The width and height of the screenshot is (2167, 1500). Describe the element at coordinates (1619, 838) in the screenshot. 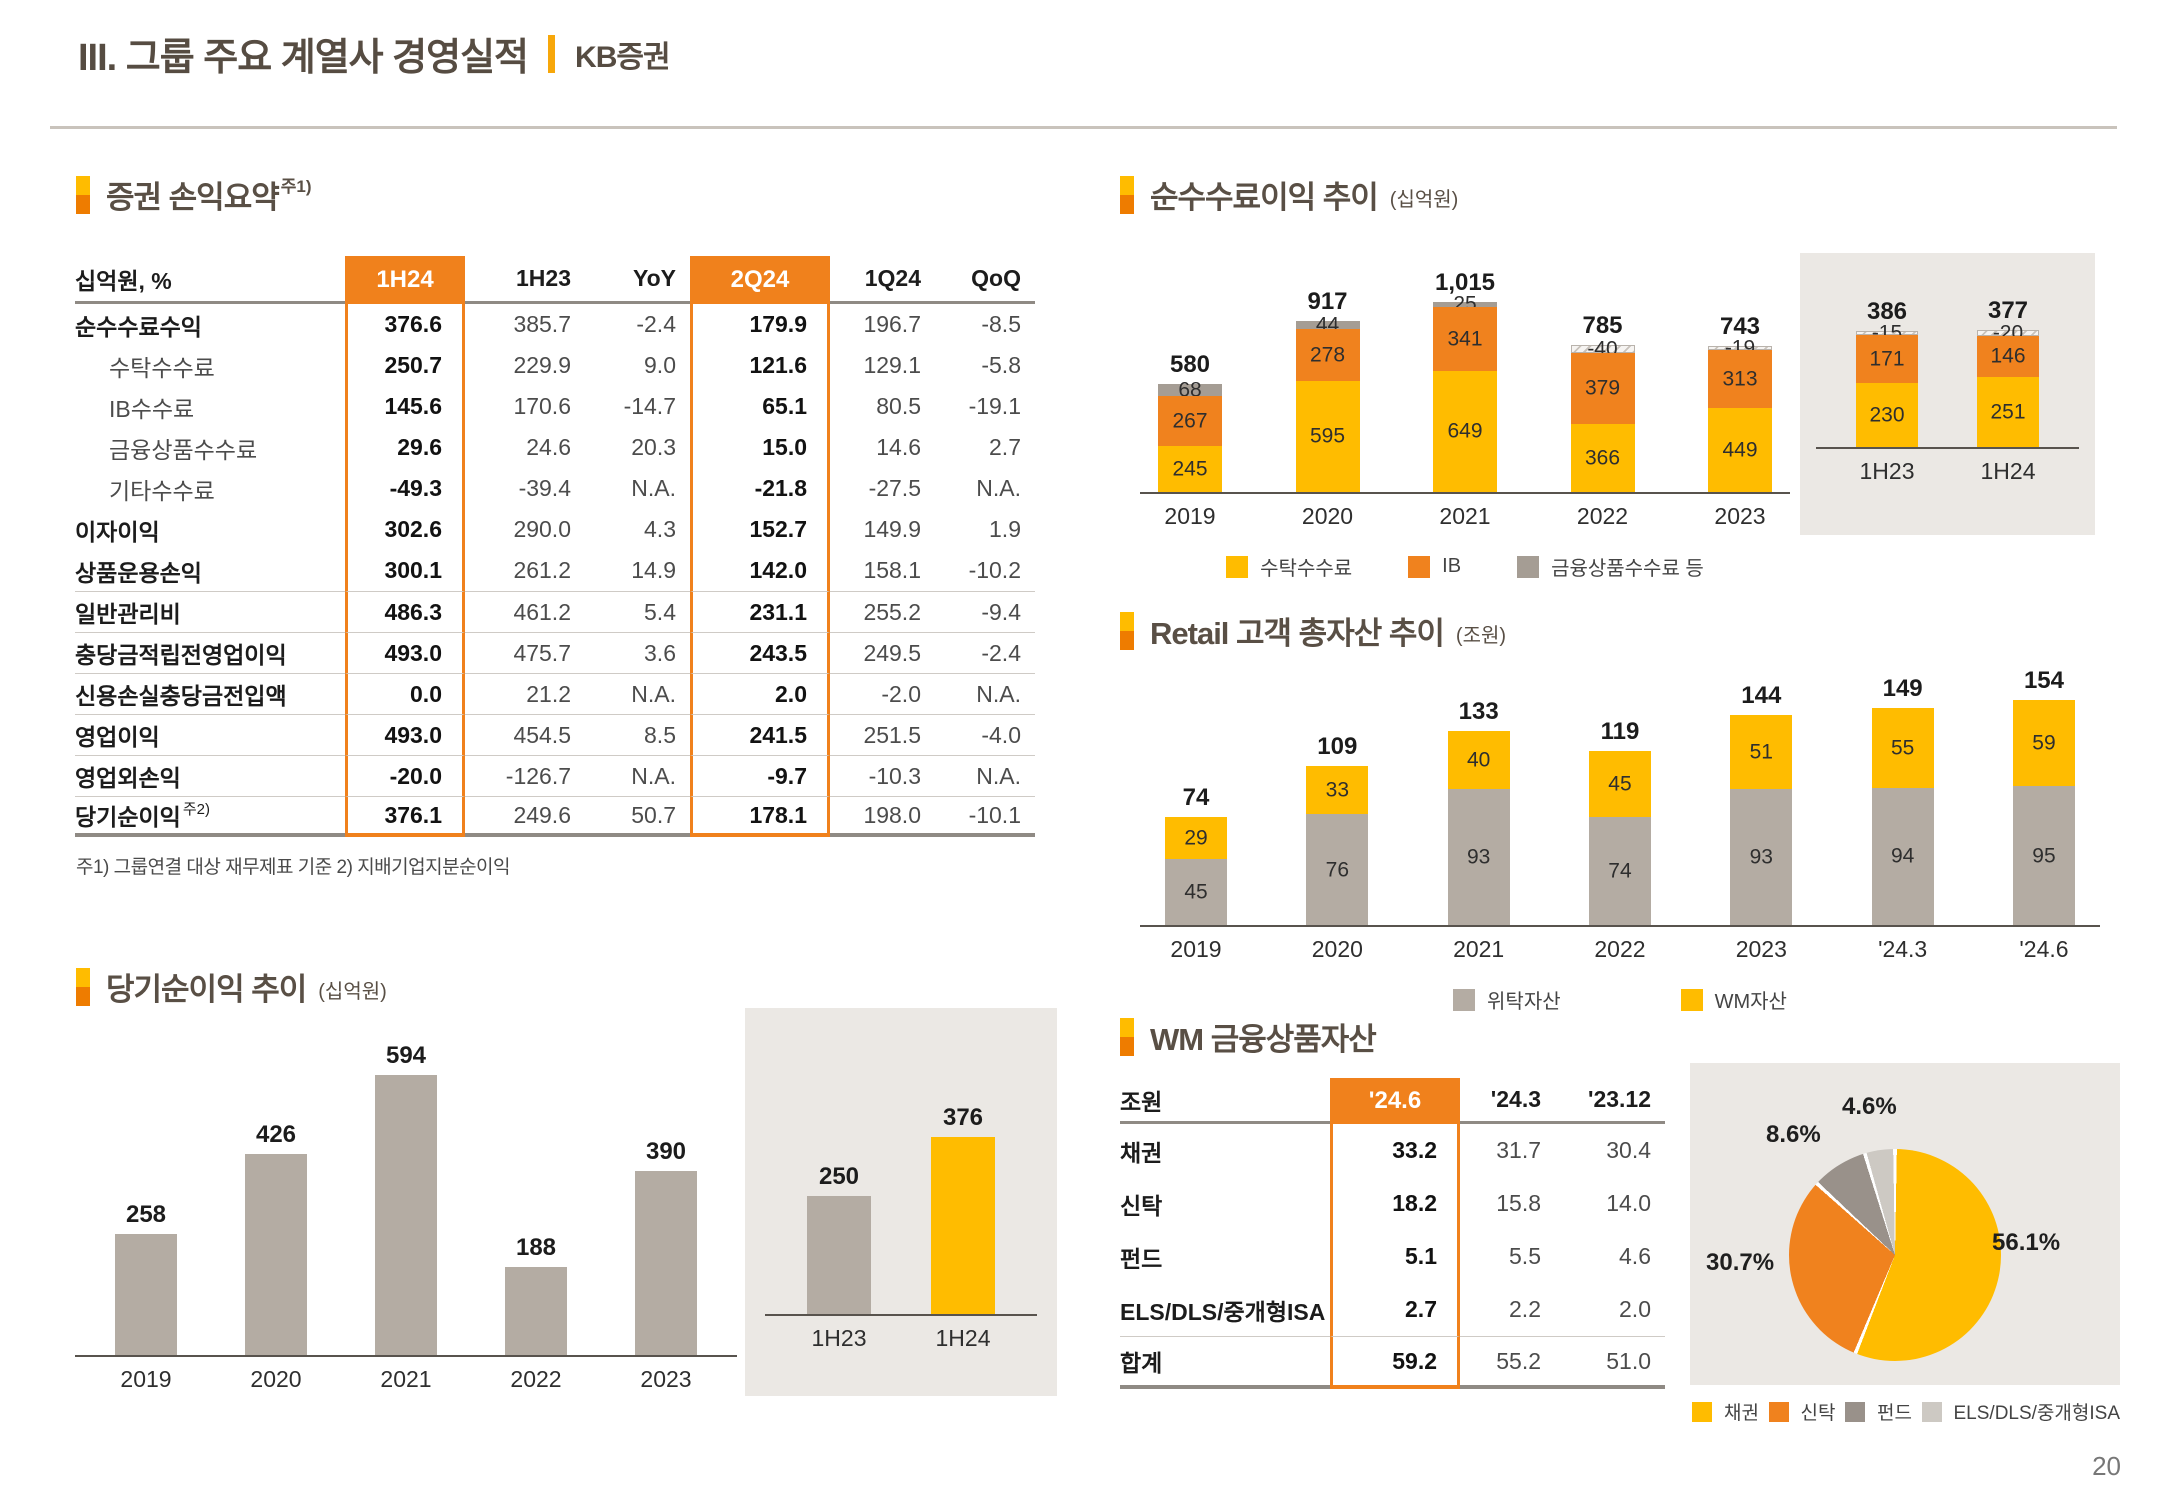

I see `bar-stack: 45 74` at that location.